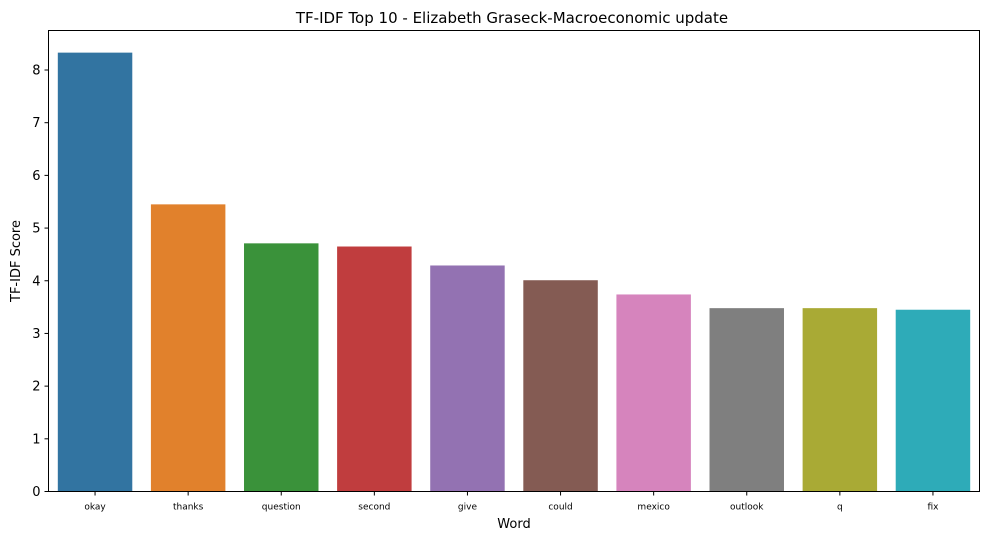  I want to click on bar-fix, so click(933, 400).